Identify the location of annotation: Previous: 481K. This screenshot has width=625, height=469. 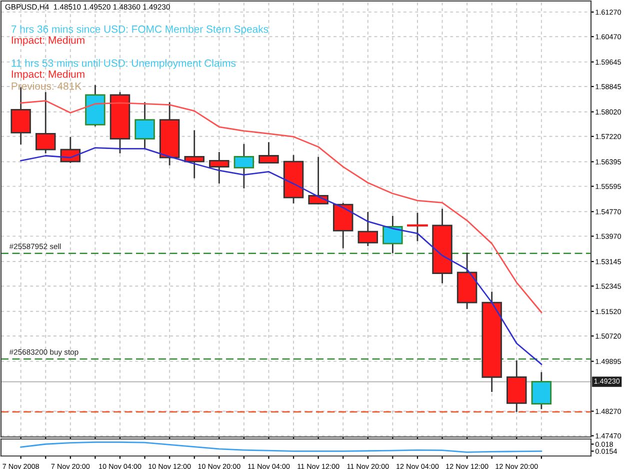
(47, 86).